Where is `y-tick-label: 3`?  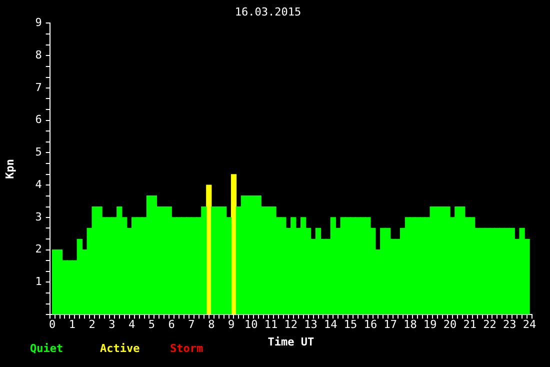 y-tick-label: 3 is located at coordinates (38, 217).